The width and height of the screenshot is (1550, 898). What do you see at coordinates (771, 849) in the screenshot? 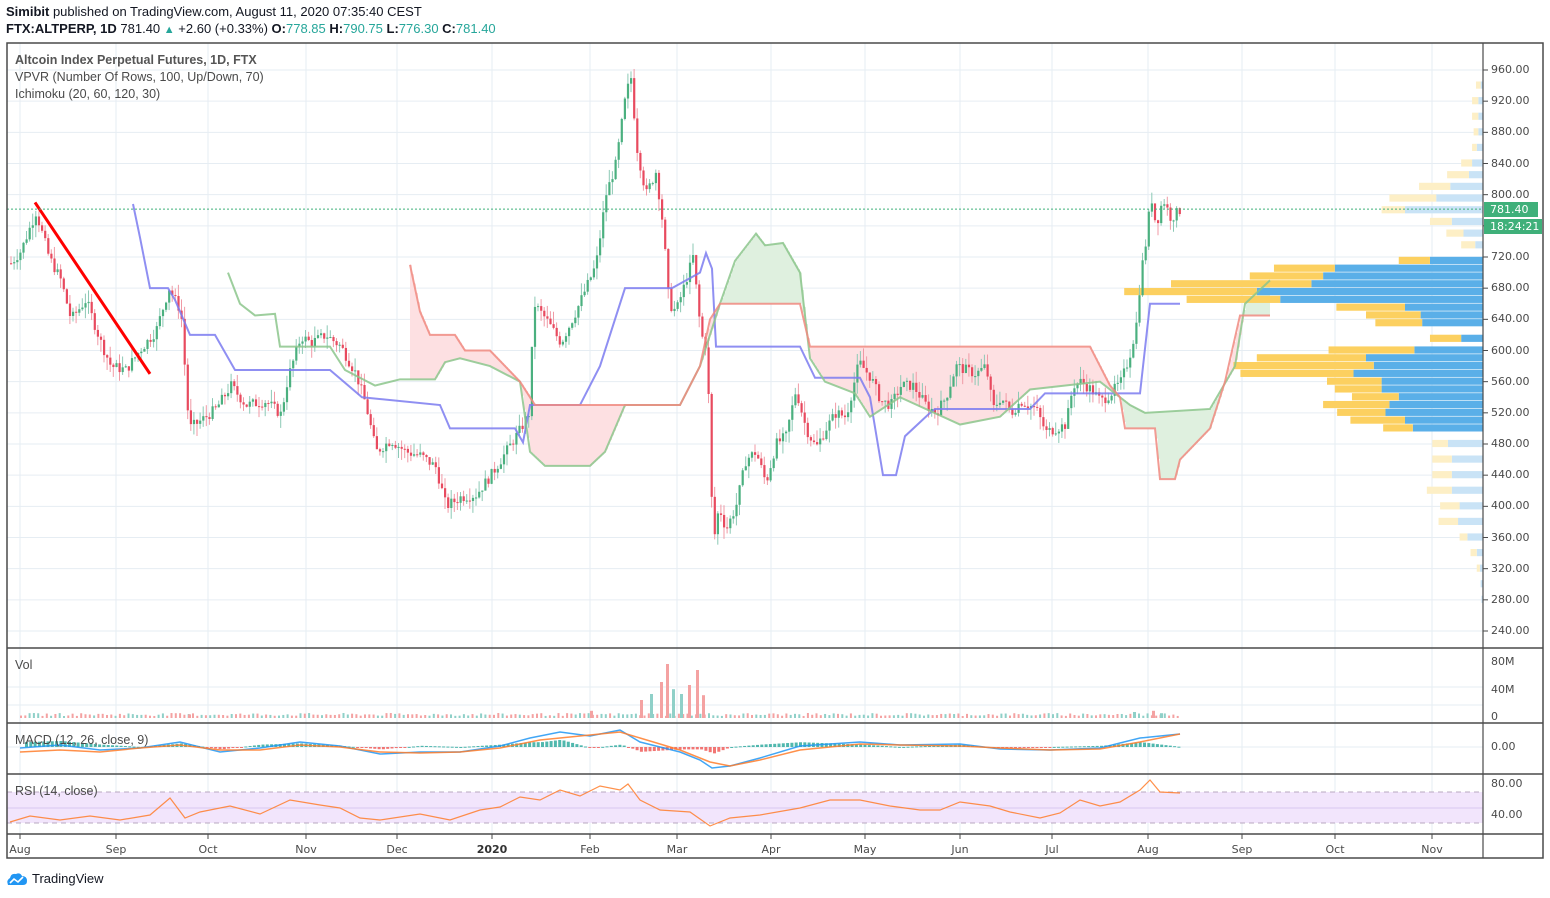
I see `time-axis-tick: Apr` at bounding box center [771, 849].